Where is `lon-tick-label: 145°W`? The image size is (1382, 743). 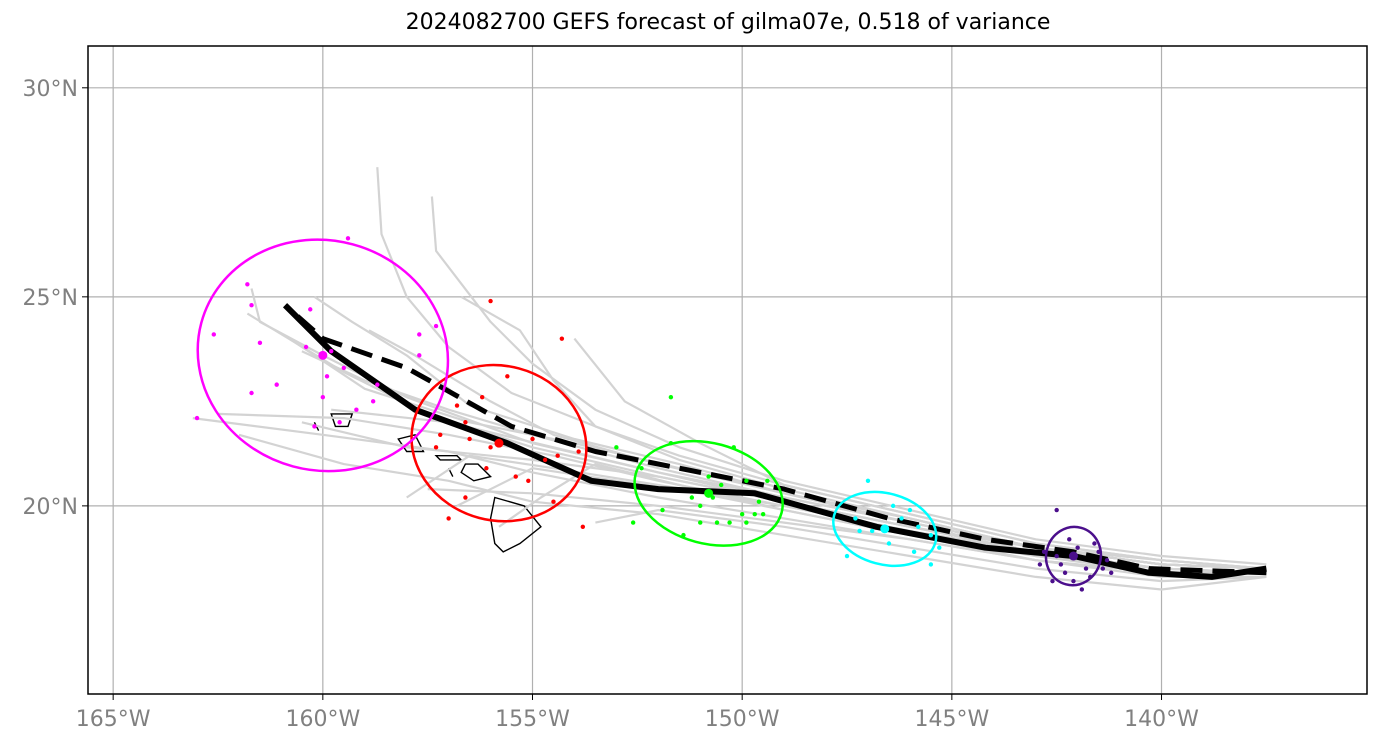 lon-tick-label: 145°W is located at coordinates (951, 719).